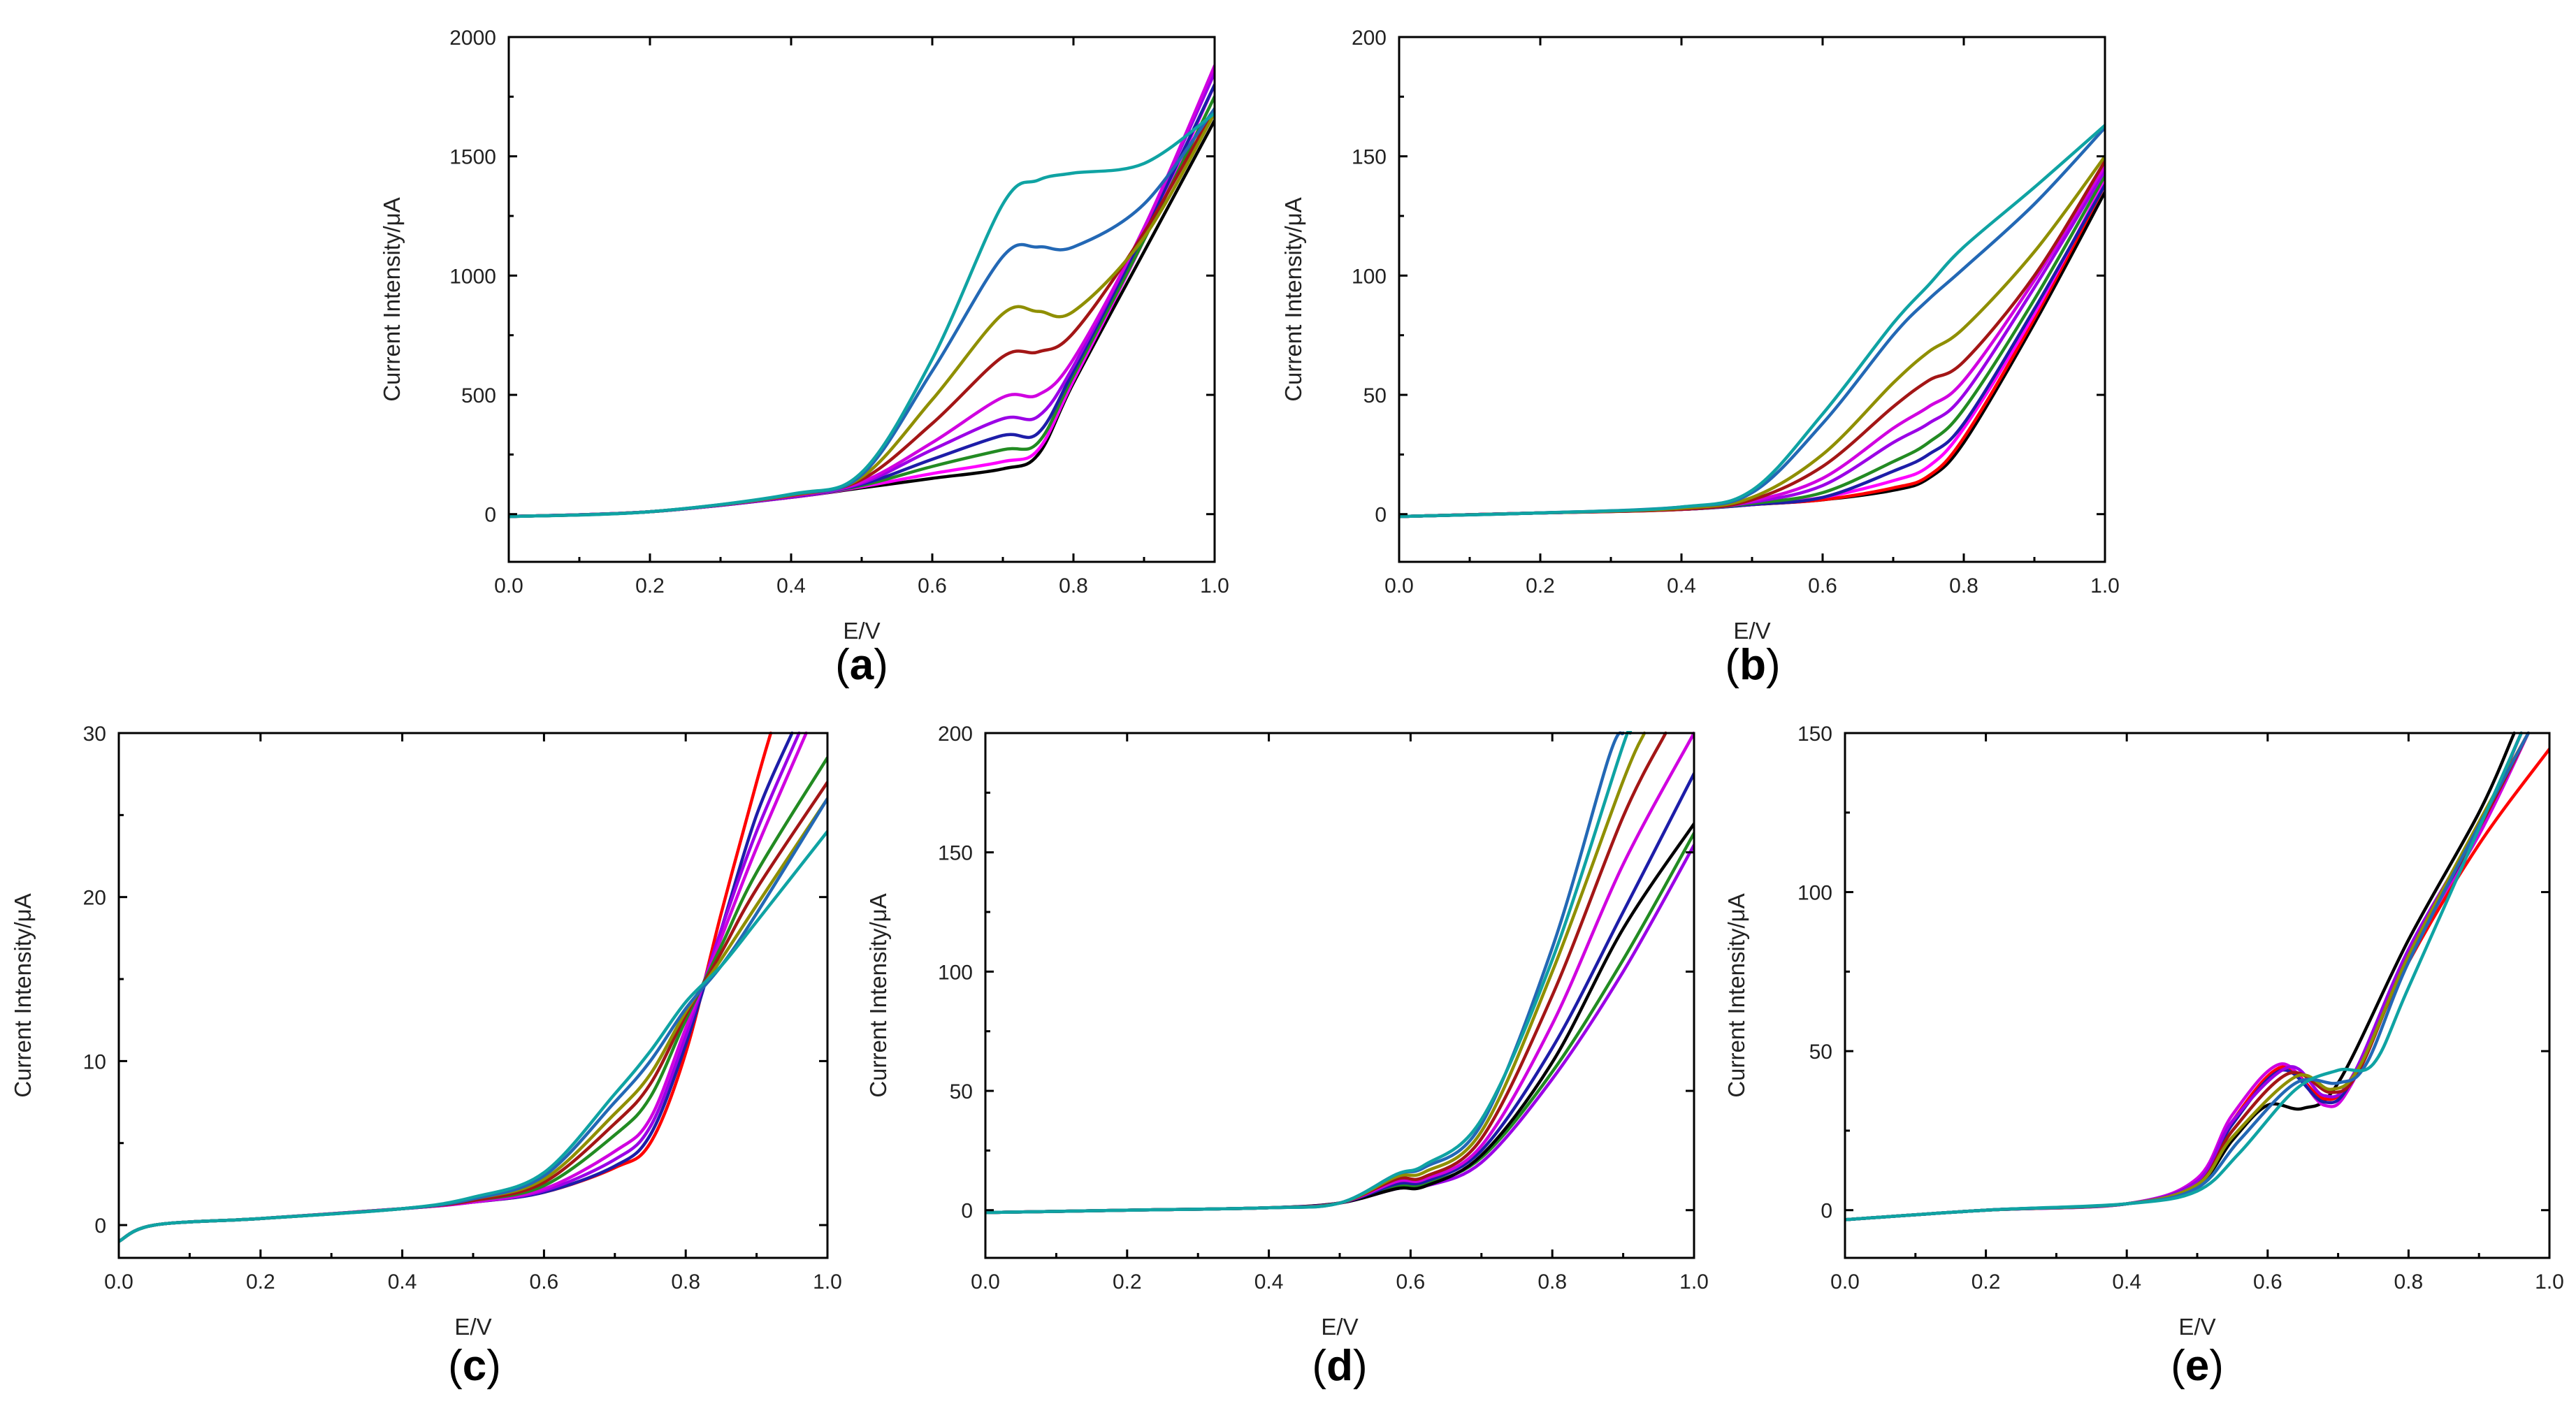 The image size is (2576, 1420). What do you see at coordinates (472, 157) in the screenshot?
I see `y-tick-label: 1500` at bounding box center [472, 157].